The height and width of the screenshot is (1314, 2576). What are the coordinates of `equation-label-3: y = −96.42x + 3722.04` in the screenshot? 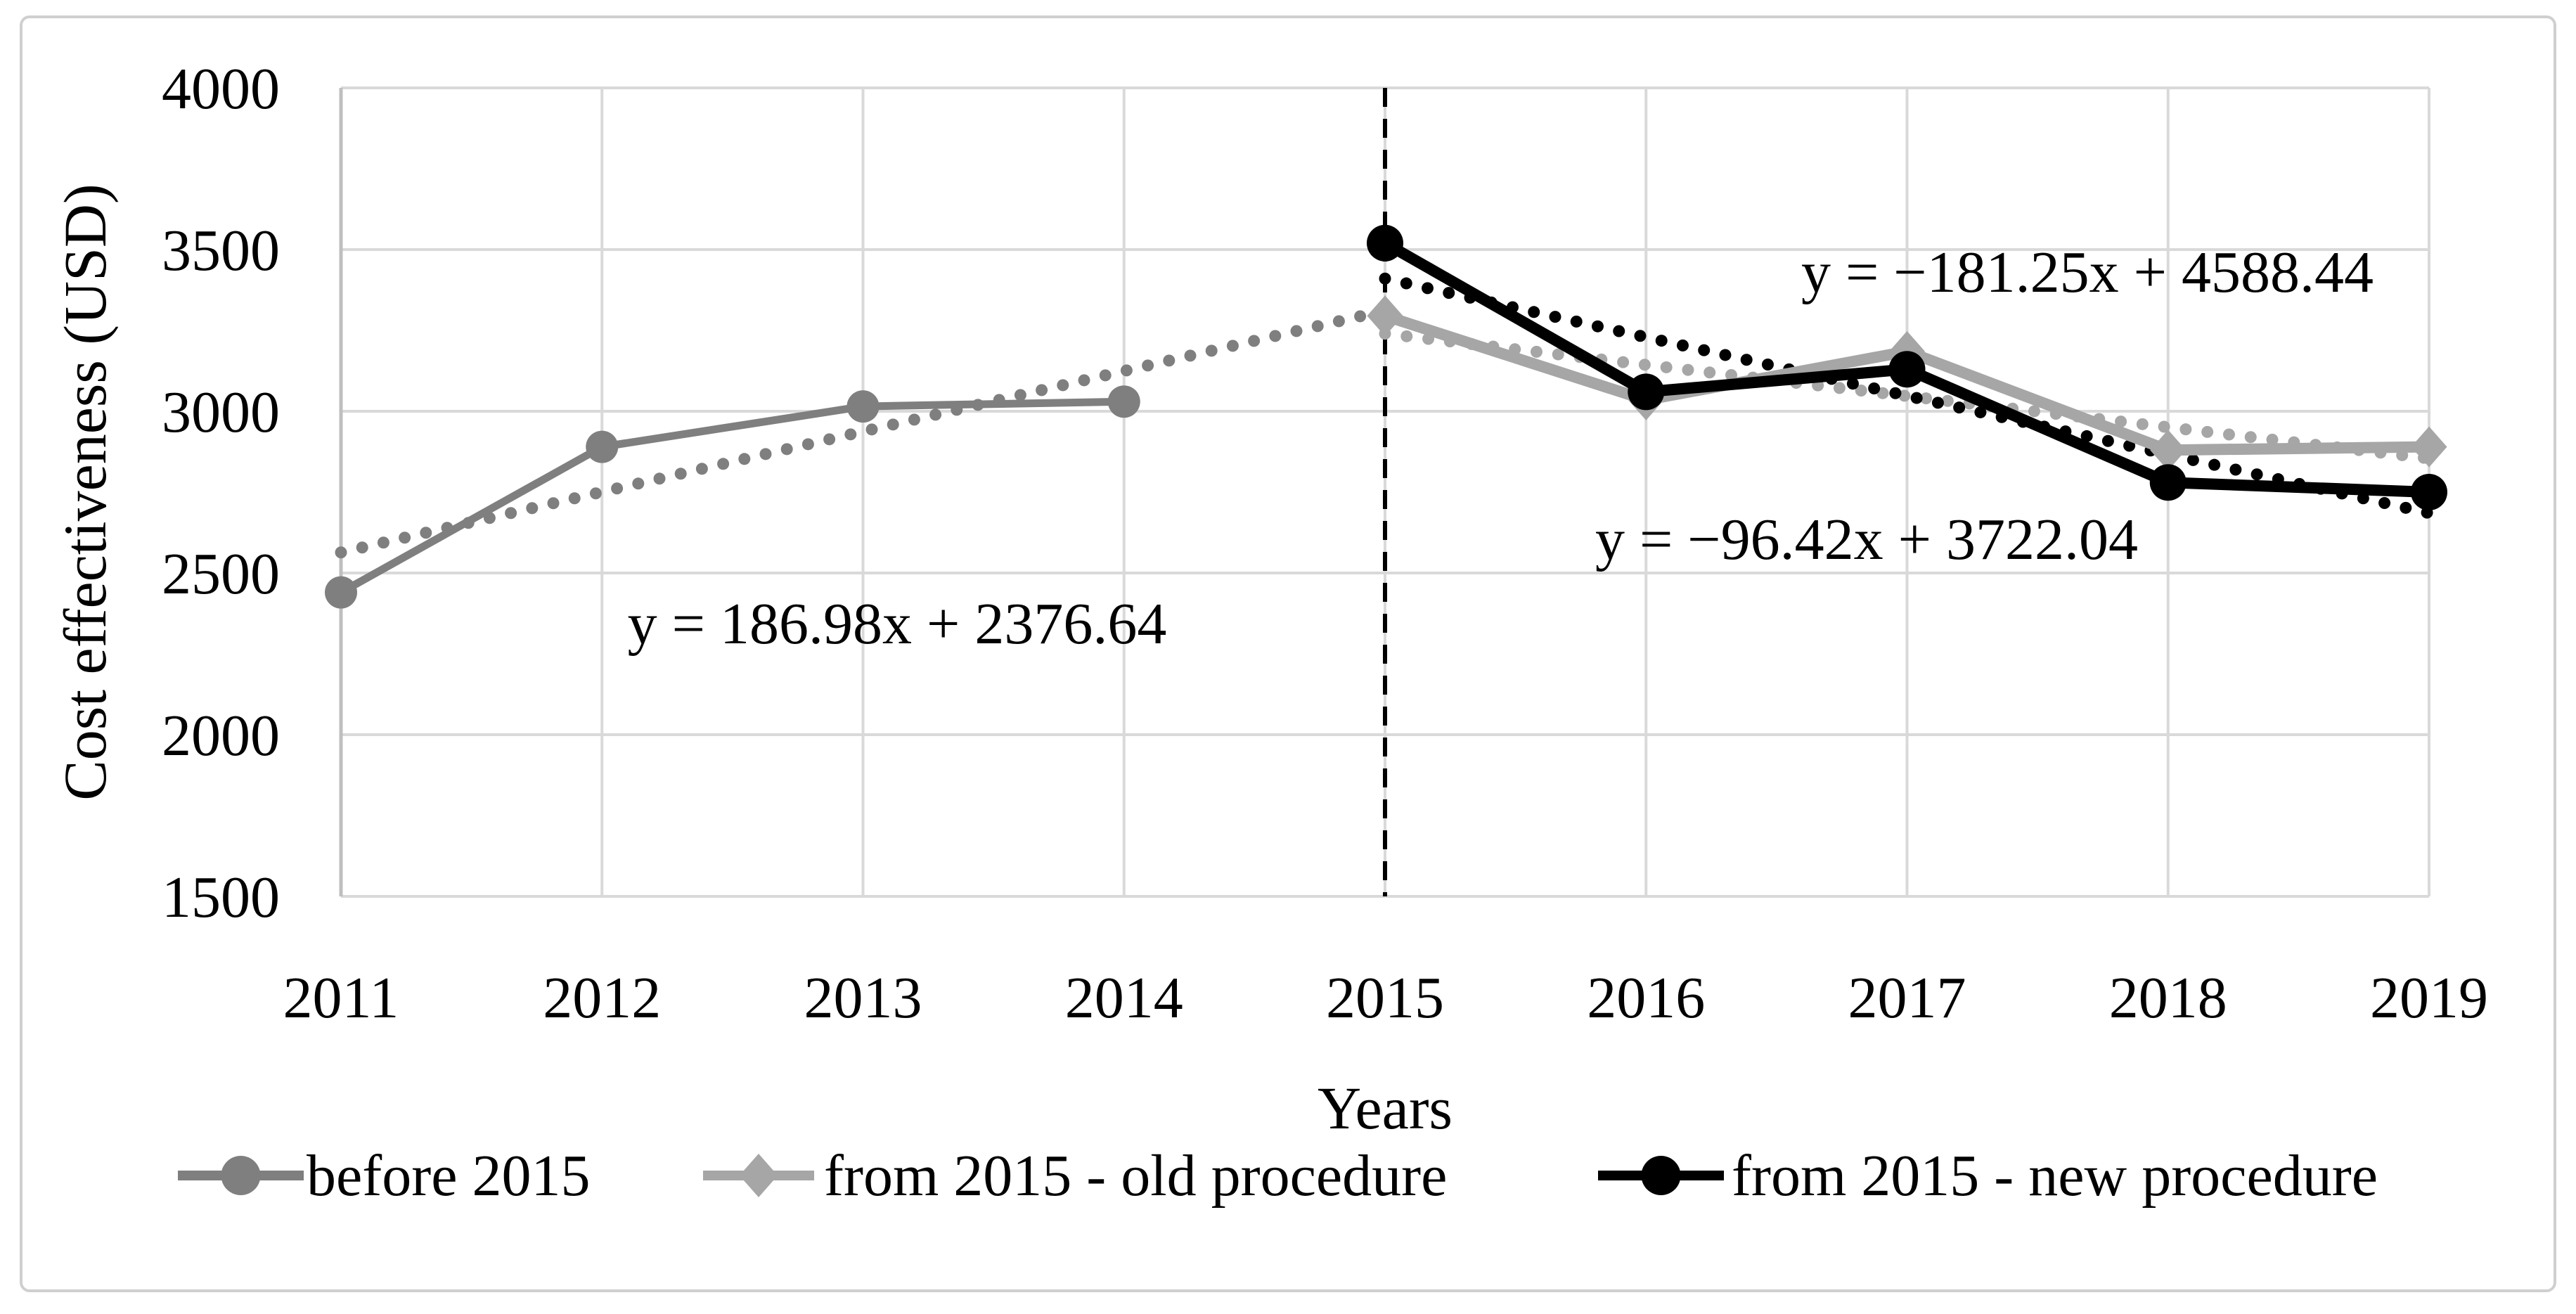 It's located at (1866, 539).